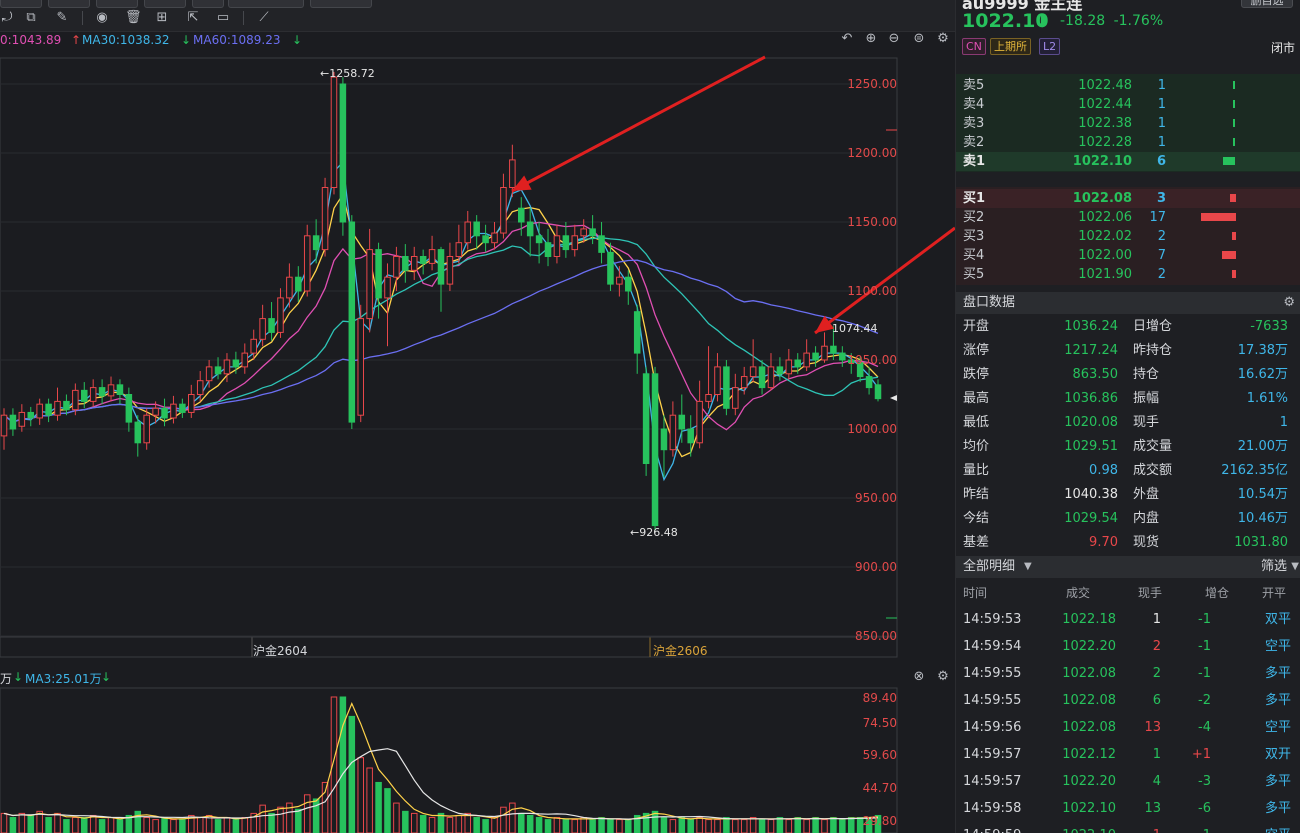 The height and width of the screenshot is (833, 1300). I want to click on col-price: 成交, so click(1078, 593).